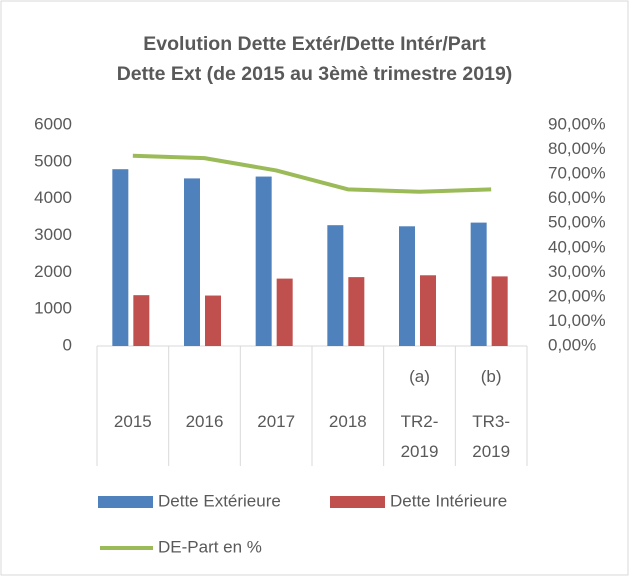  What do you see at coordinates (491, 436) in the screenshot?
I see `x-tick-label: TR3-2019` at bounding box center [491, 436].